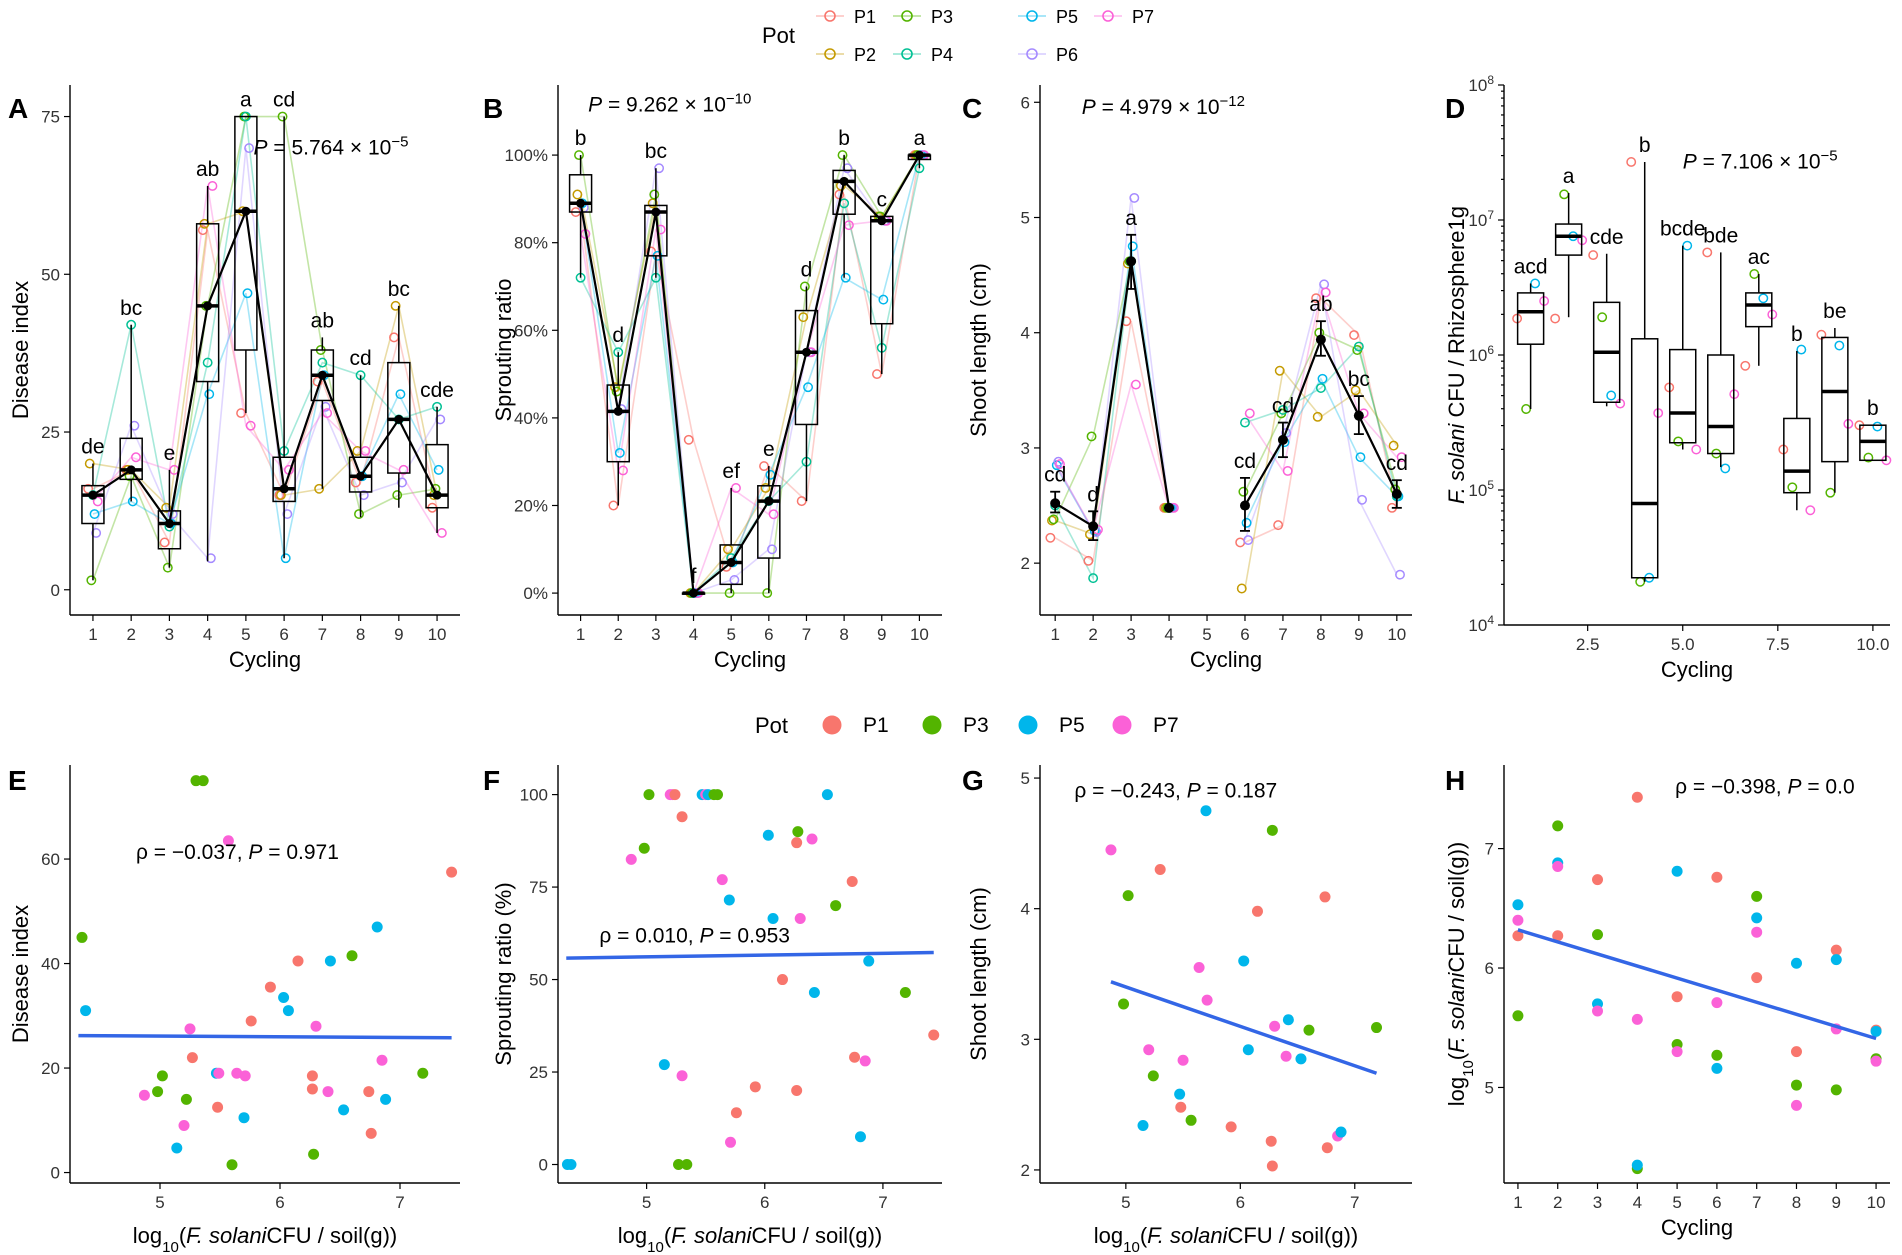 The width and height of the screenshot is (1902, 1255). What do you see at coordinates (1321, 421) in the screenshot?
I see `mean-line` at bounding box center [1321, 421].